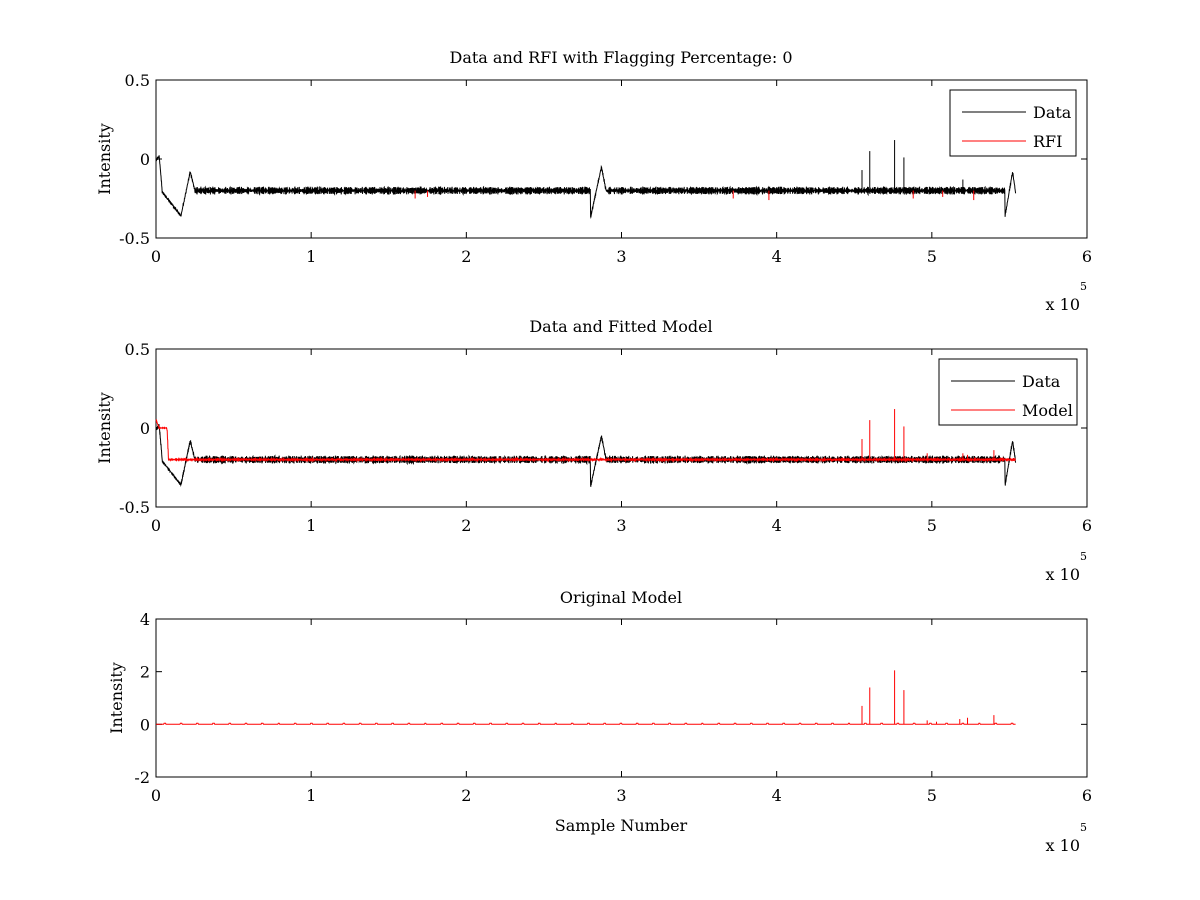 This screenshot has height=900, width=1200. I want to click on legend: Data Model, so click(1008, 392).